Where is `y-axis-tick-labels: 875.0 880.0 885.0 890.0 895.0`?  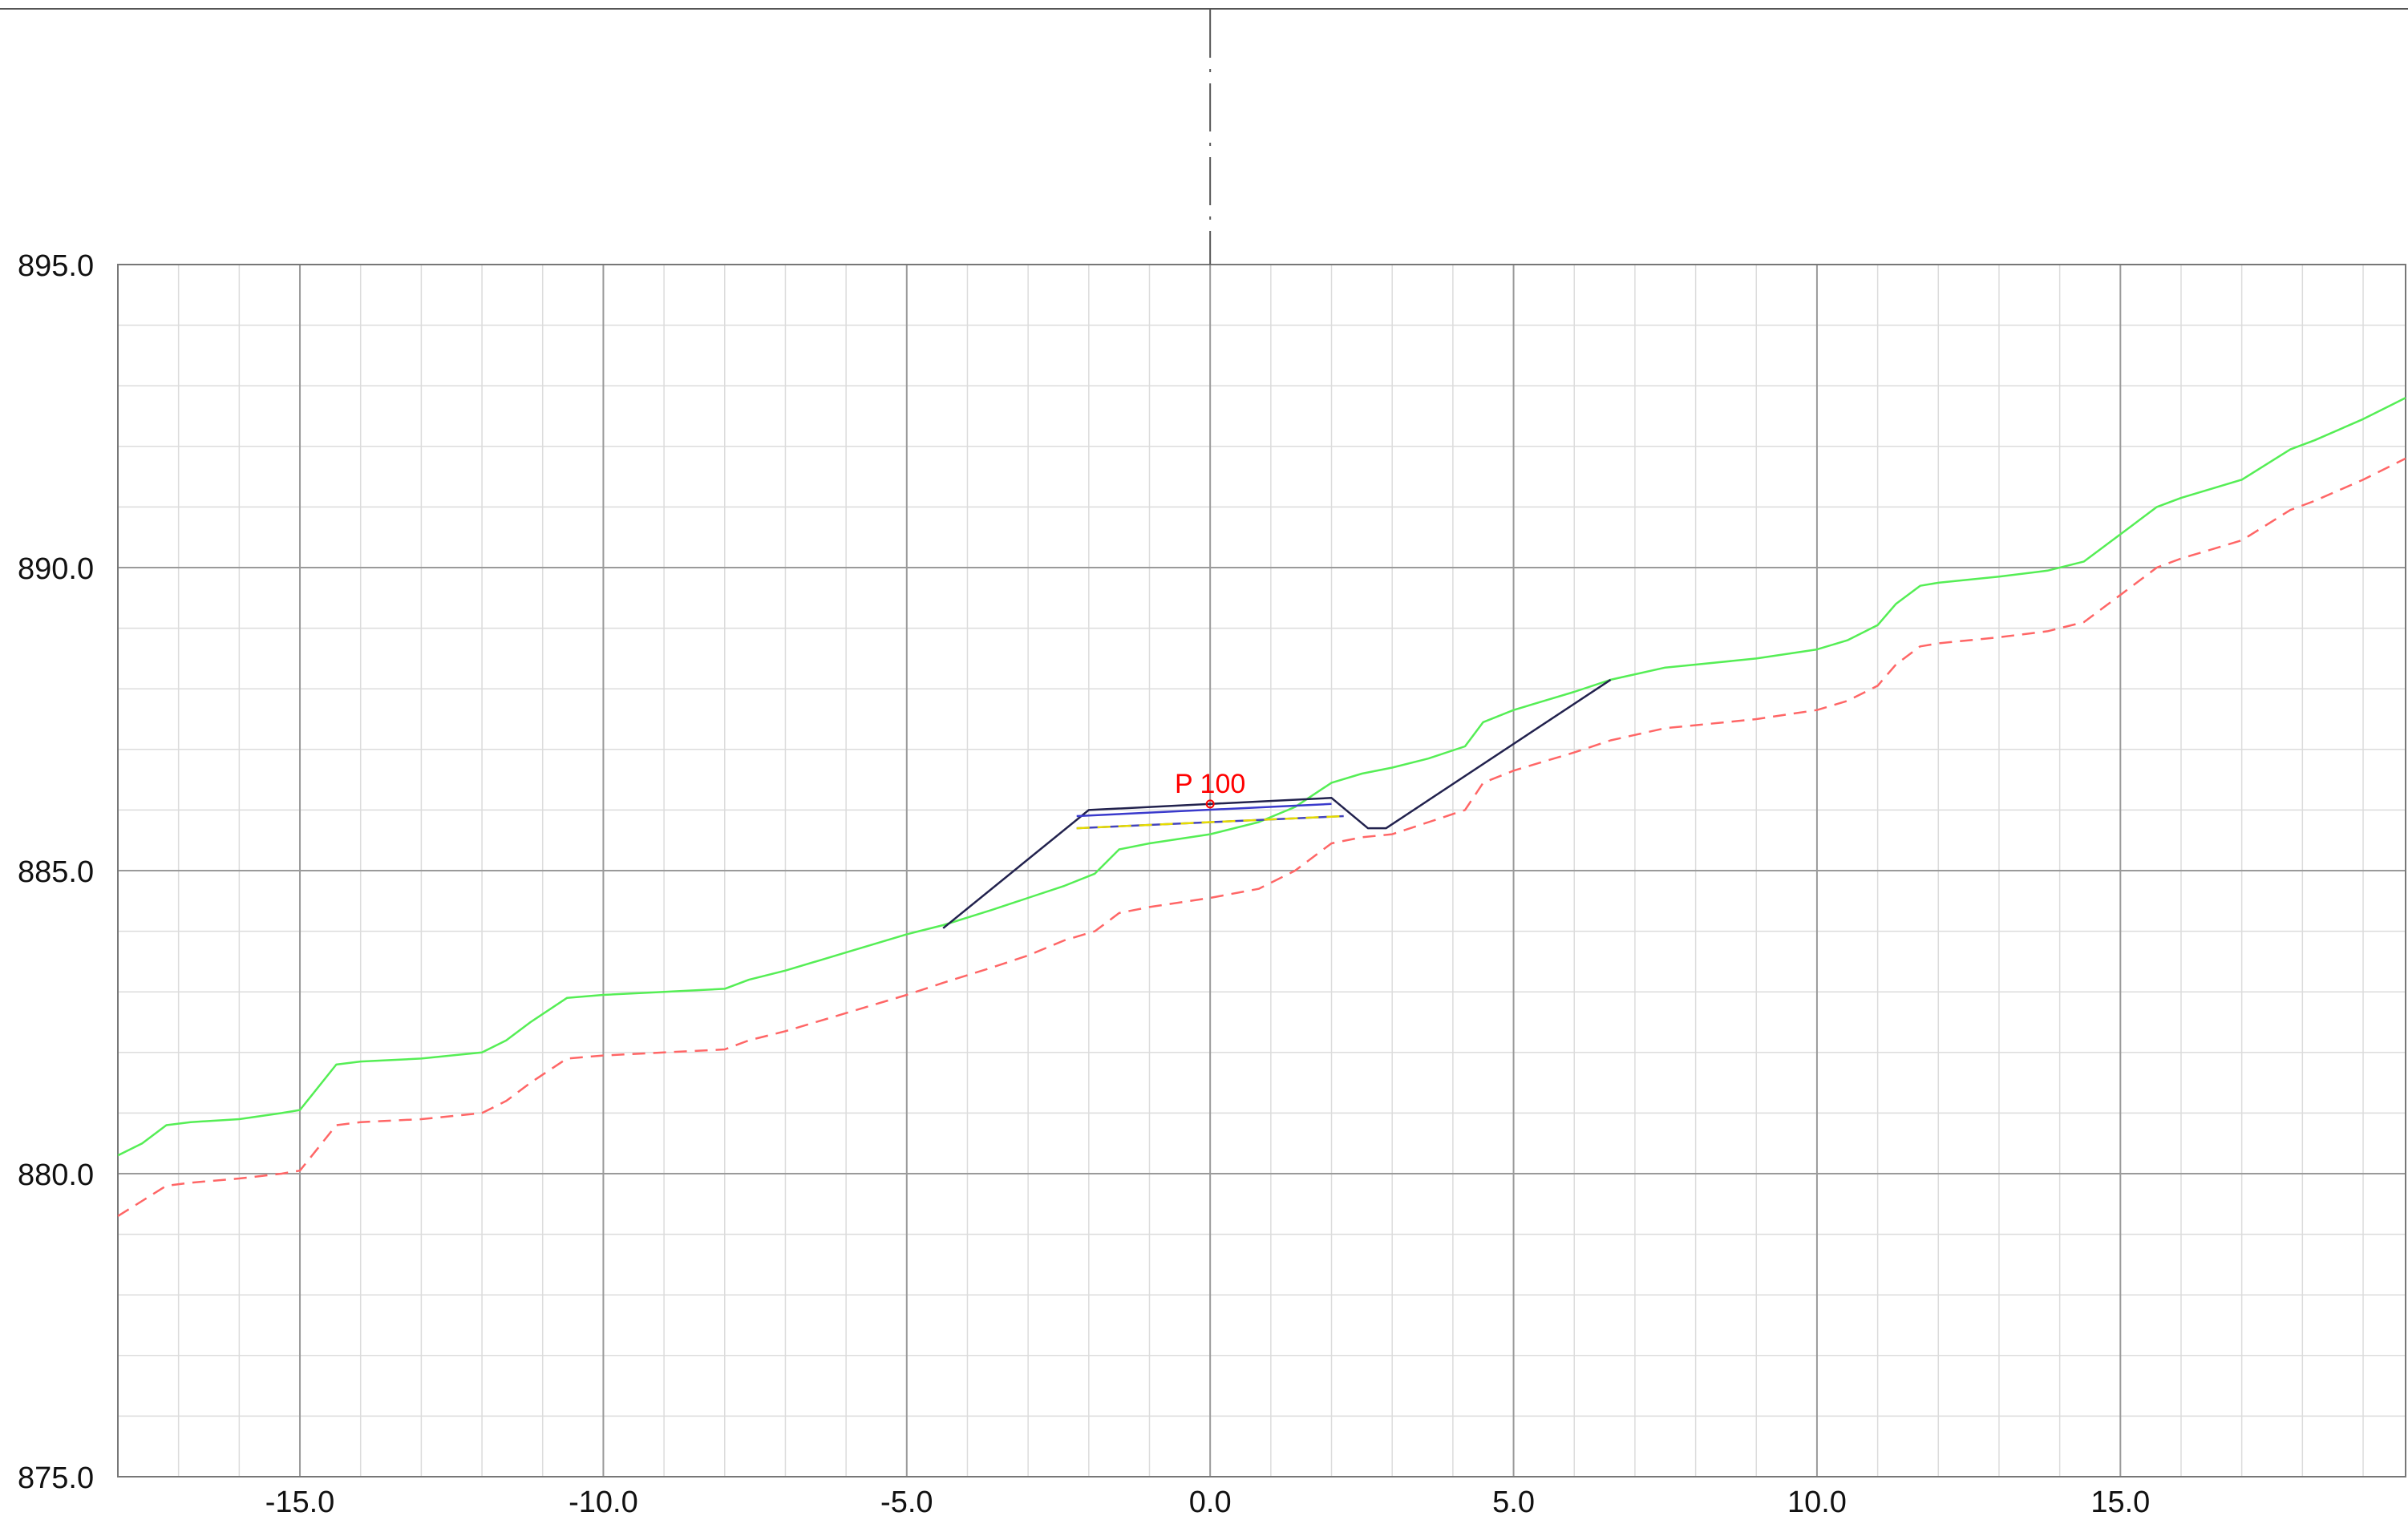
y-axis-tick-labels: 875.0 880.0 885.0 890.0 895.0 is located at coordinates (56, 872).